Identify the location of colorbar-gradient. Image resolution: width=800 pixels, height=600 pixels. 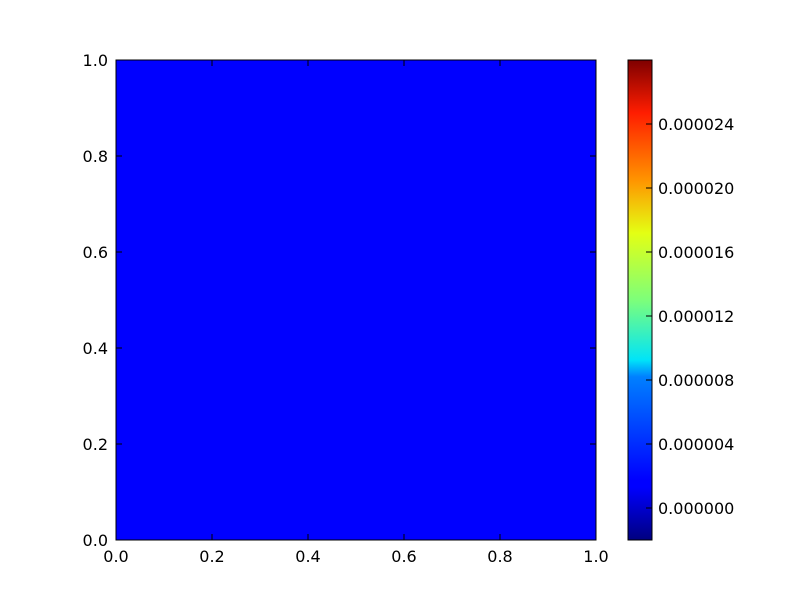
(640, 300).